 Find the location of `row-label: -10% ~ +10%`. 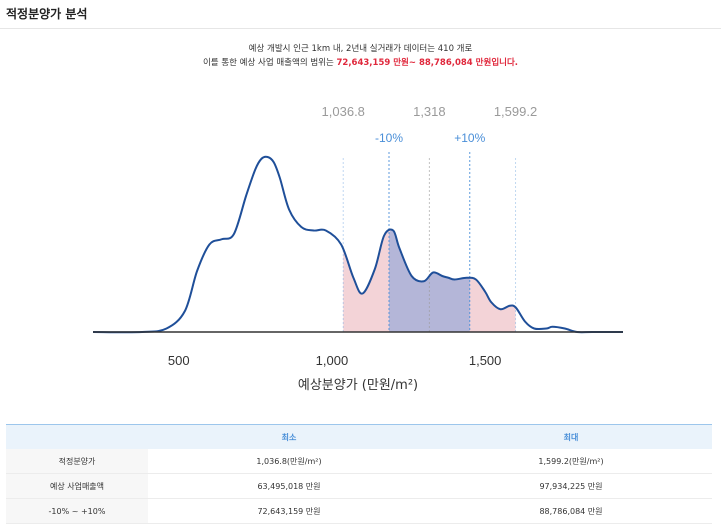

row-label: -10% ~ +10% is located at coordinates (77, 511).